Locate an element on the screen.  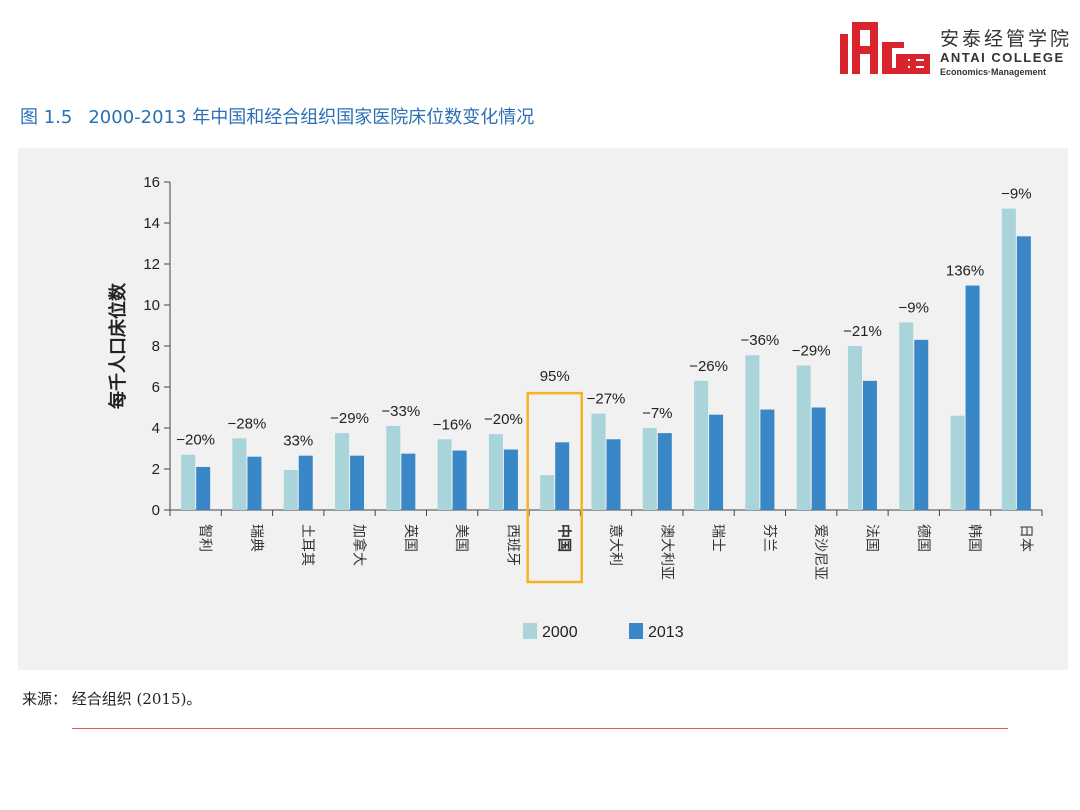
category-label-14: 德国 is located at coordinates (923, 538).